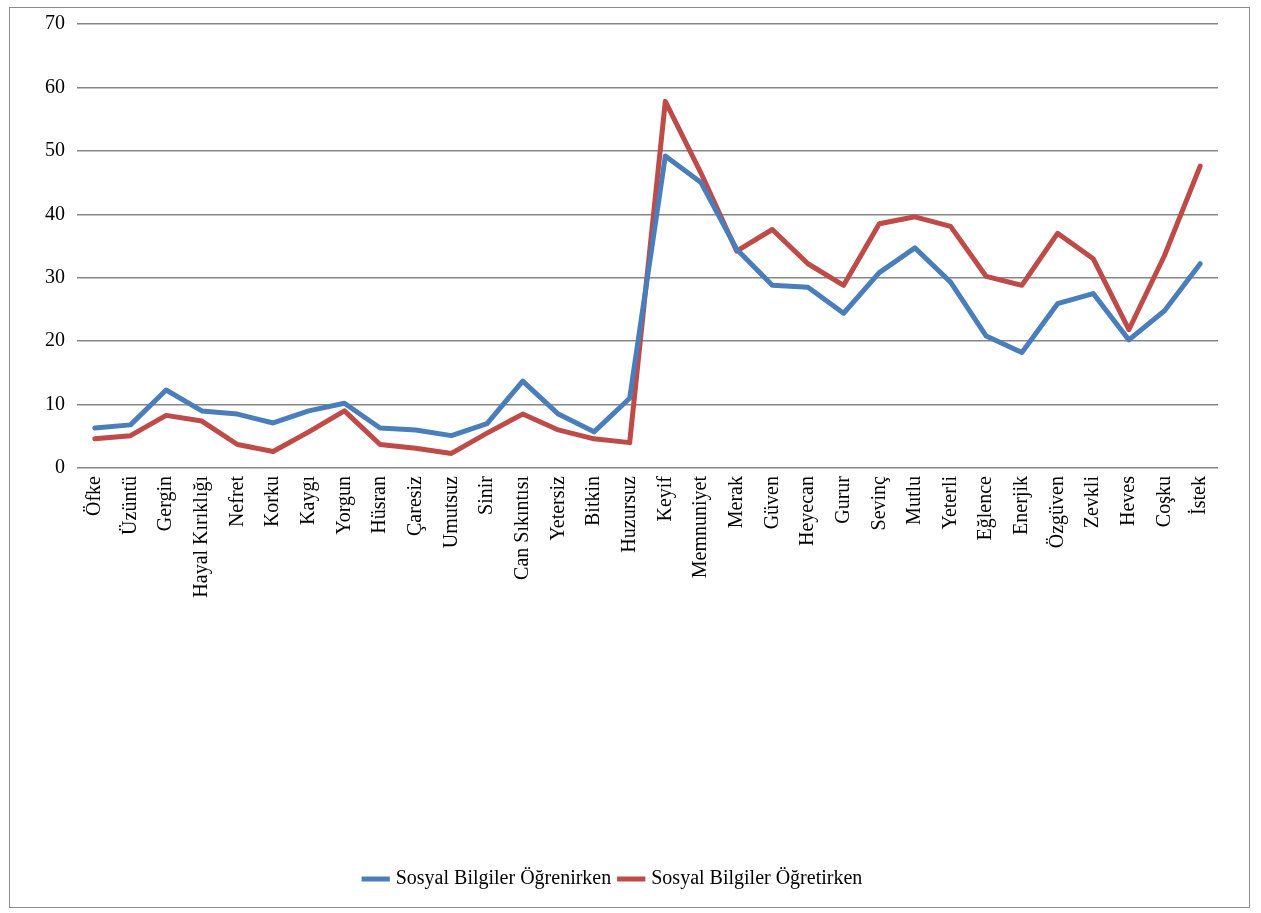  What do you see at coordinates (271, 502) in the screenshot?
I see `x-tick-label: Korku` at bounding box center [271, 502].